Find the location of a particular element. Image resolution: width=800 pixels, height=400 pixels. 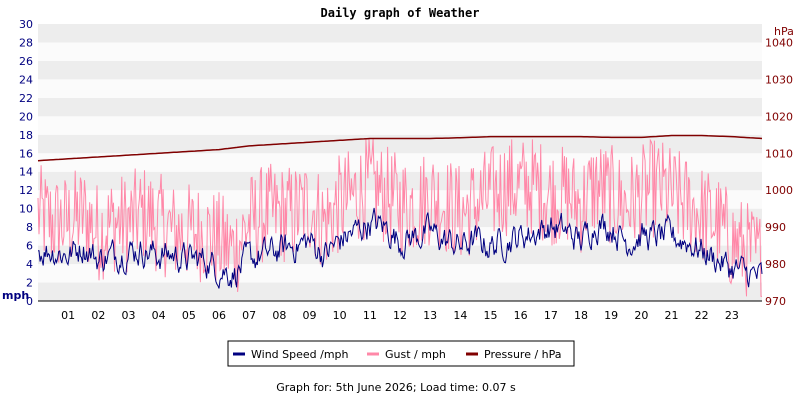

x-tick-label: 22 is located at coordinates (702, 315).